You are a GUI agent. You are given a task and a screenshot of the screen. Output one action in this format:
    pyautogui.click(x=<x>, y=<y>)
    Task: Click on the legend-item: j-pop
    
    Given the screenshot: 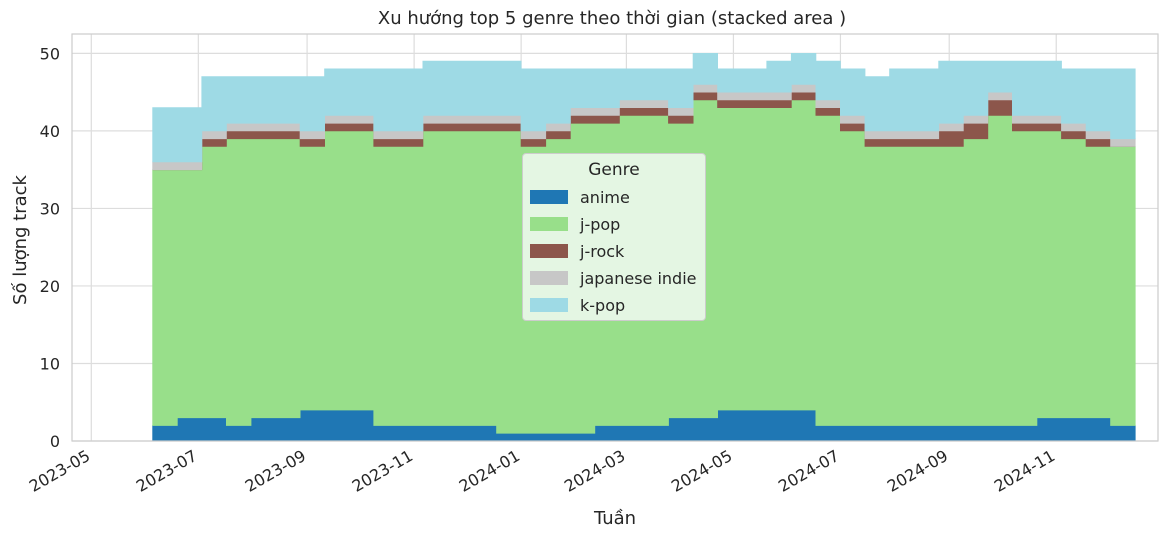 What is the action you would take?
    pyautogui.click(x=575, y=224)
    